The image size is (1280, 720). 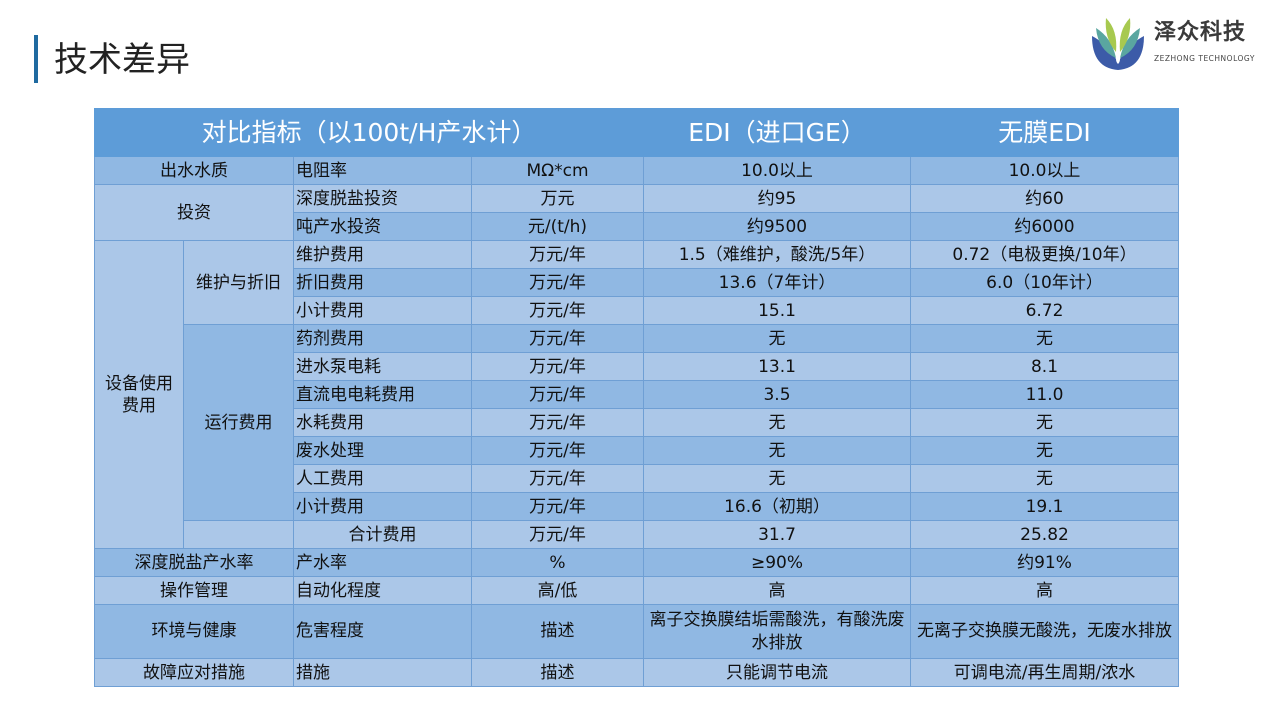 I want to click on group-label: 环境与健康, so click(x=194, y=631).